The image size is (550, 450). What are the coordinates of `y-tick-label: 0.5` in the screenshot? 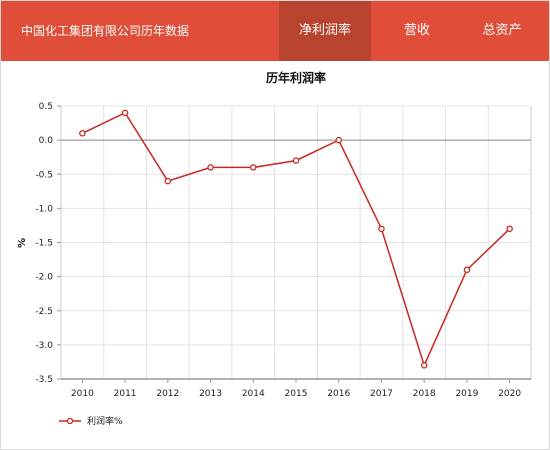 It's located at (46, 107).